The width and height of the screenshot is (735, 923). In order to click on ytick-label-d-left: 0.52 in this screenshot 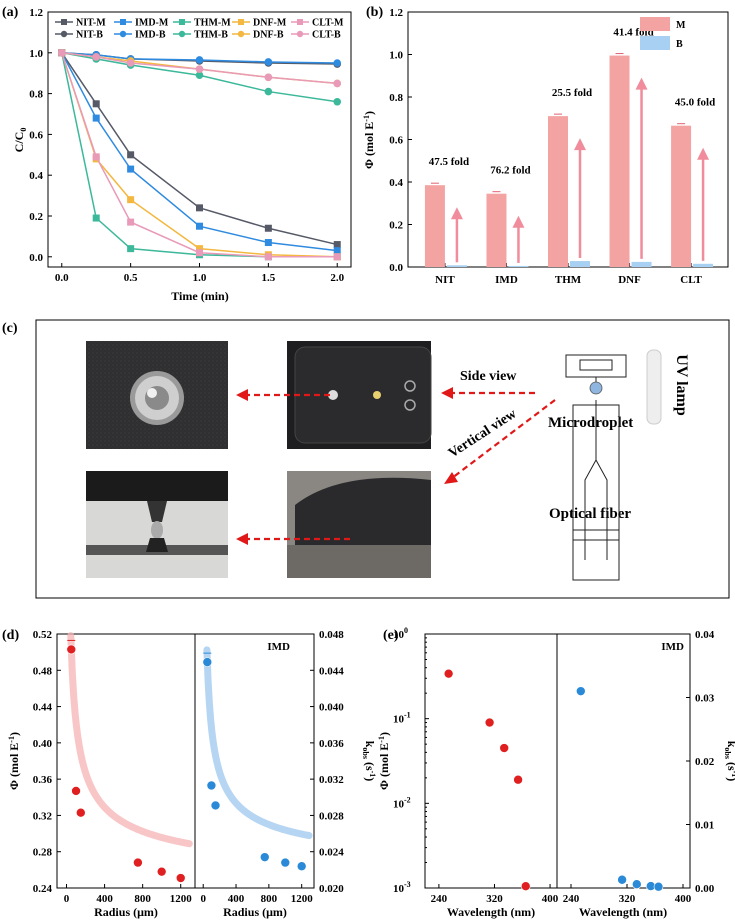, I will do `click(43, 635)`.